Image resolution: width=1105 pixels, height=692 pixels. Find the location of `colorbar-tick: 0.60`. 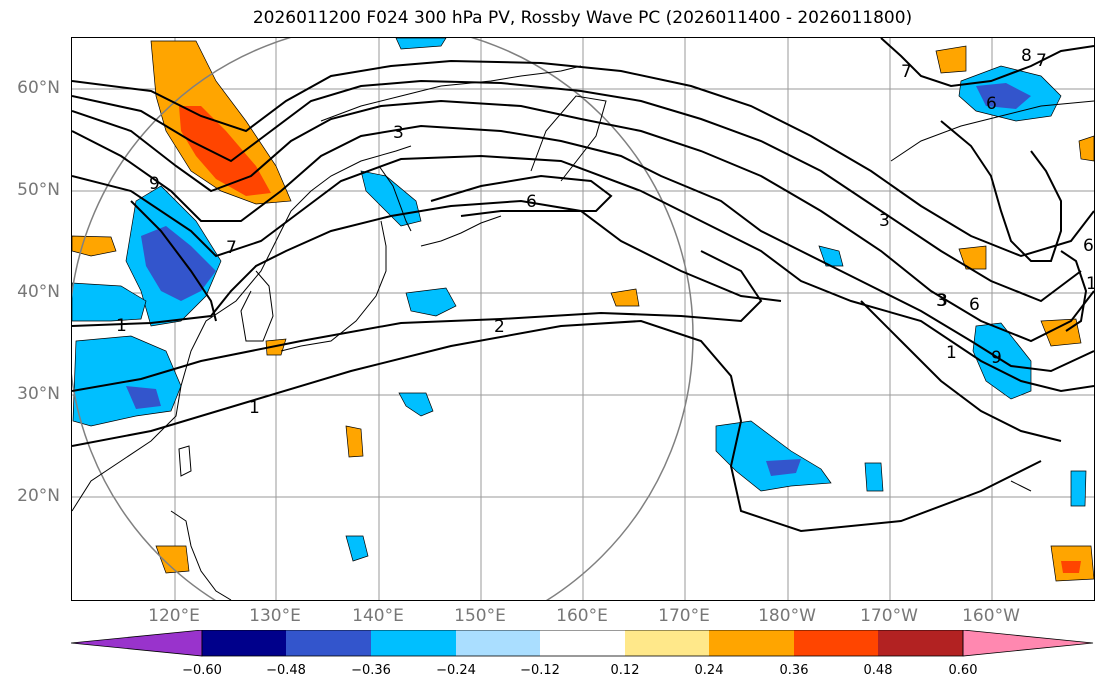

colorbar-tick: 0.60 is located at coordinates (963, 670).